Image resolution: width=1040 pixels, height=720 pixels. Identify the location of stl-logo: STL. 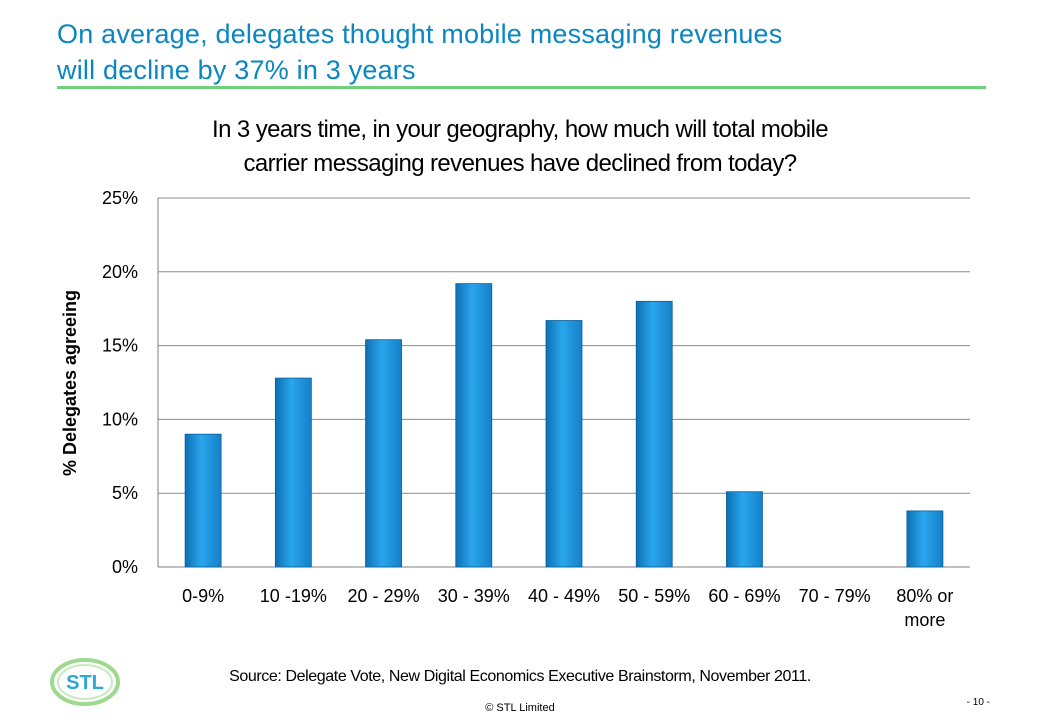
(85, 682).